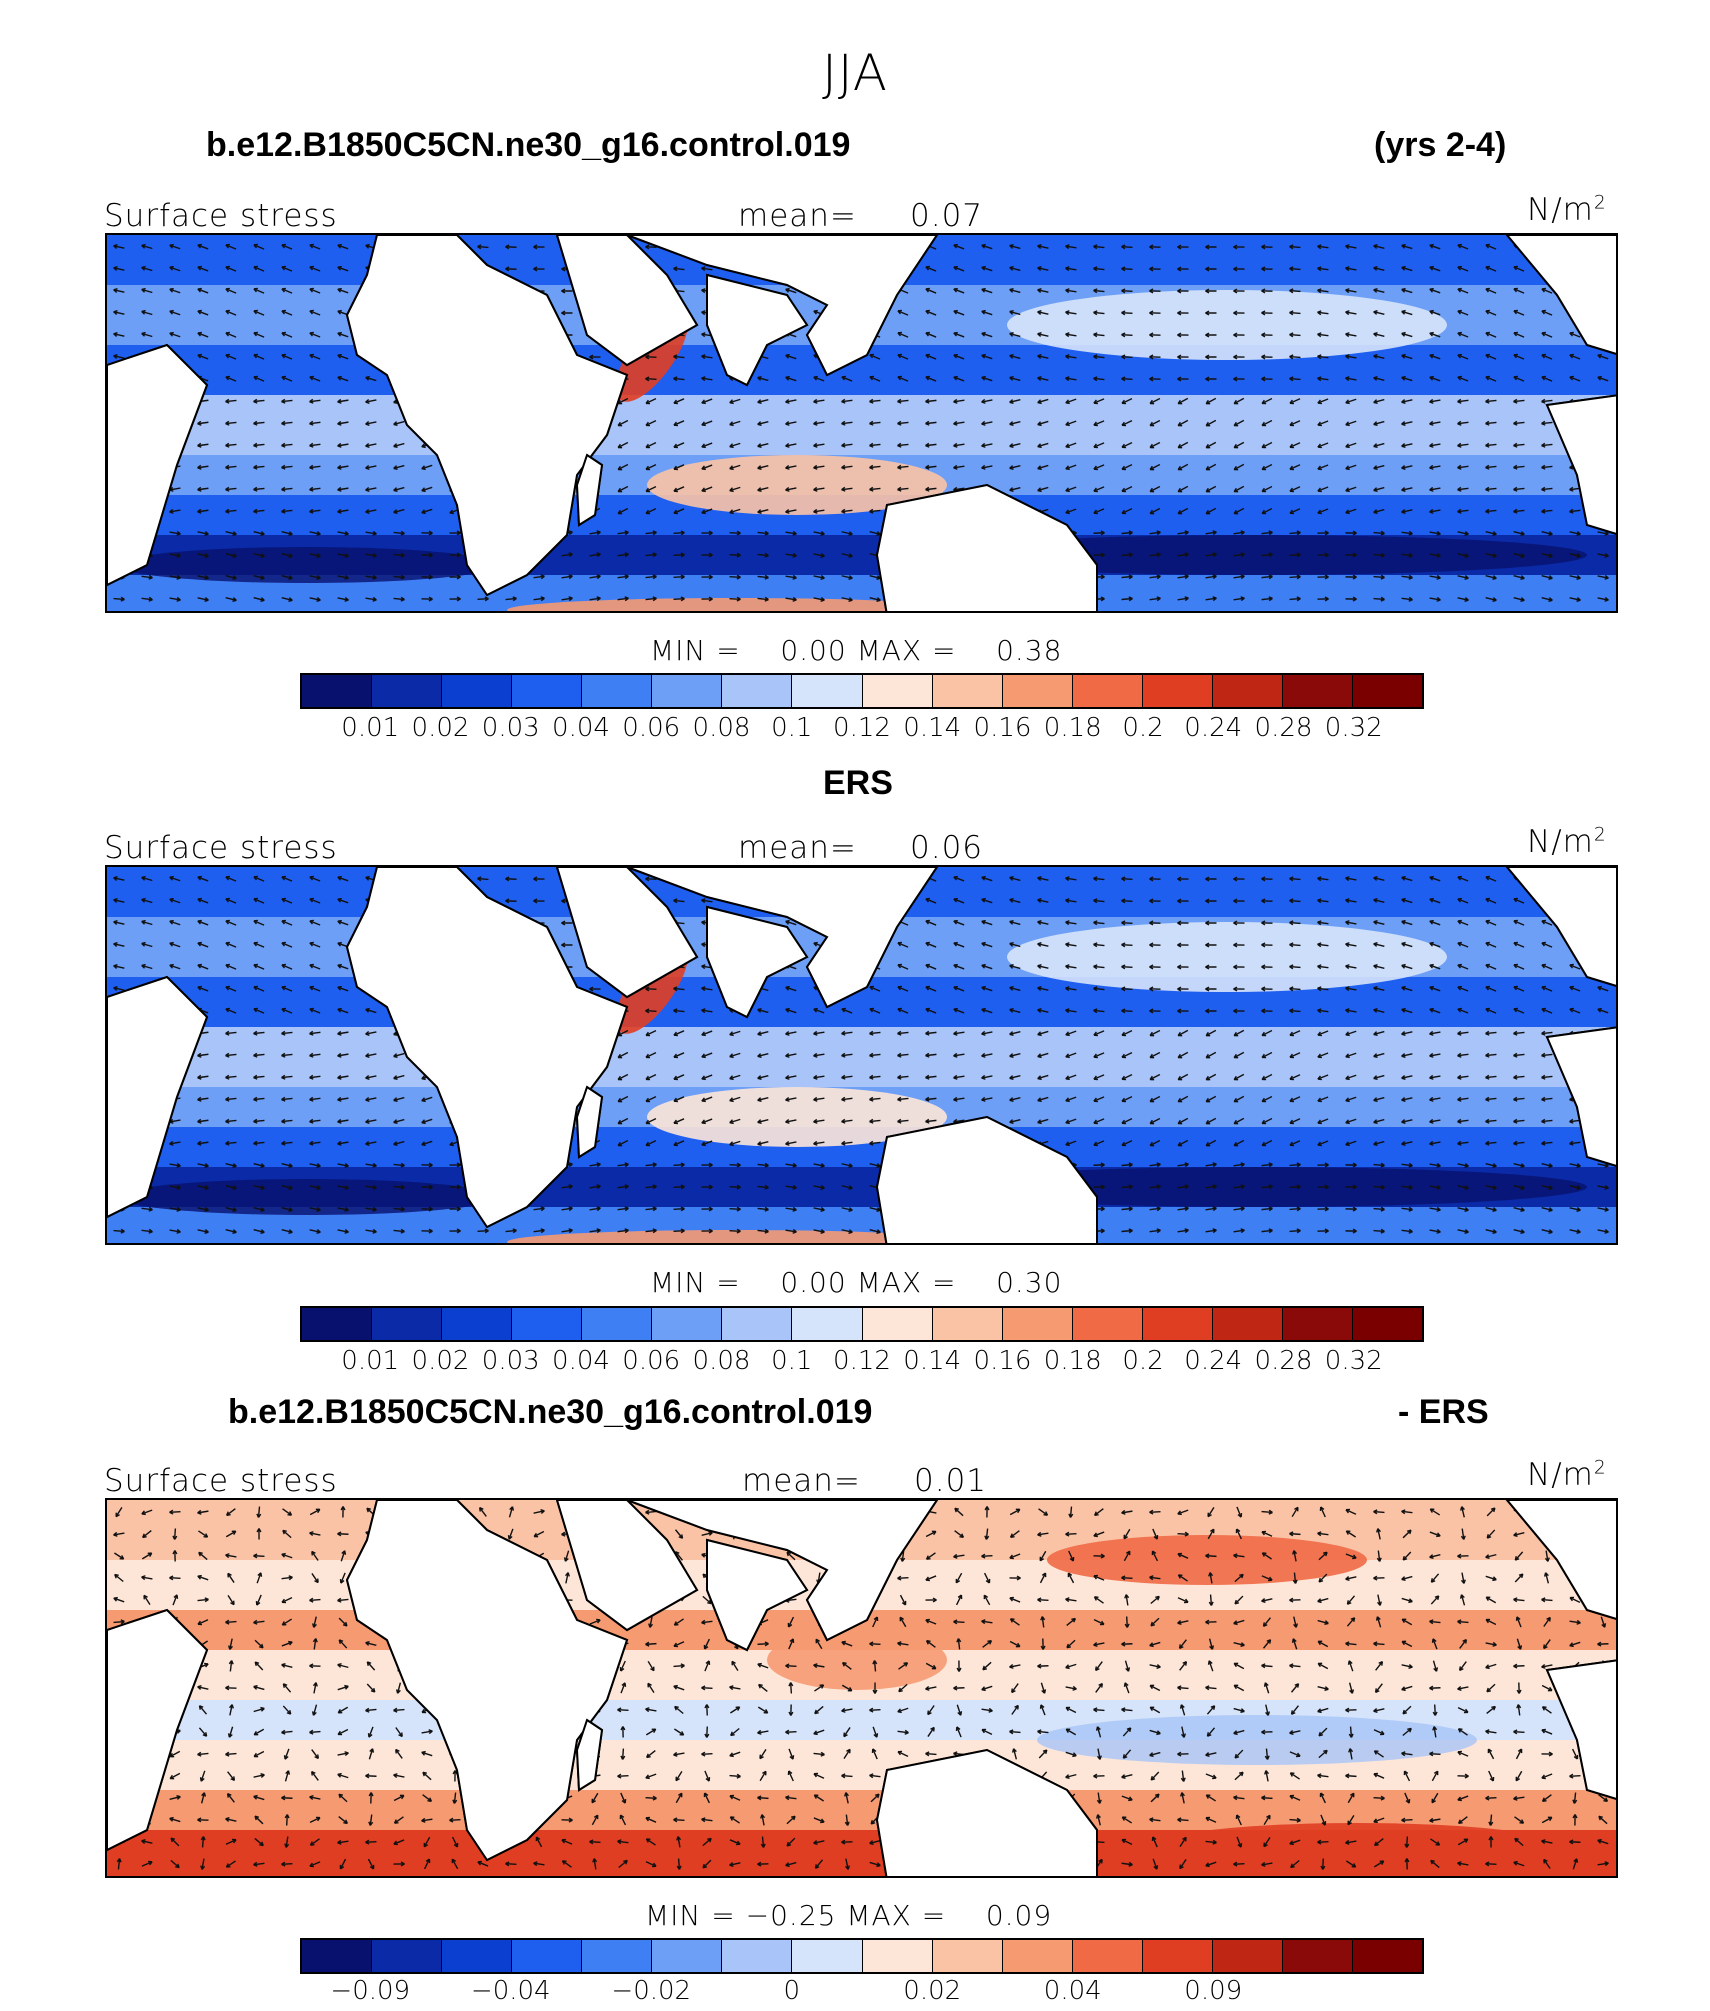 The image size is (1710, 2011). What do you see at coordinates (947, 848) in the screenshot?
I see `panel2-mean-value: 0.06` at bounding box center [947, 848].